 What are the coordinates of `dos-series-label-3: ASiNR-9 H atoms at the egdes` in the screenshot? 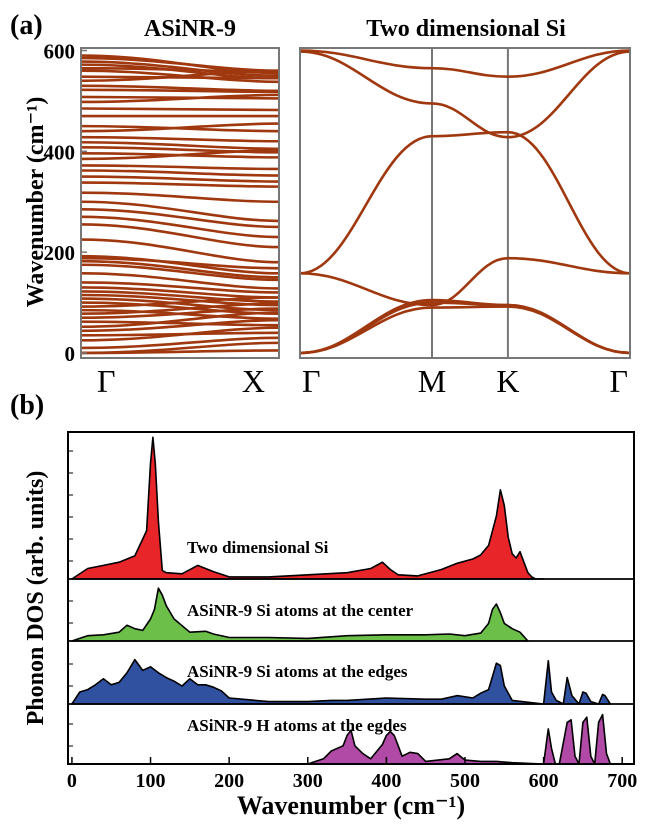 It's located at (297, 725).